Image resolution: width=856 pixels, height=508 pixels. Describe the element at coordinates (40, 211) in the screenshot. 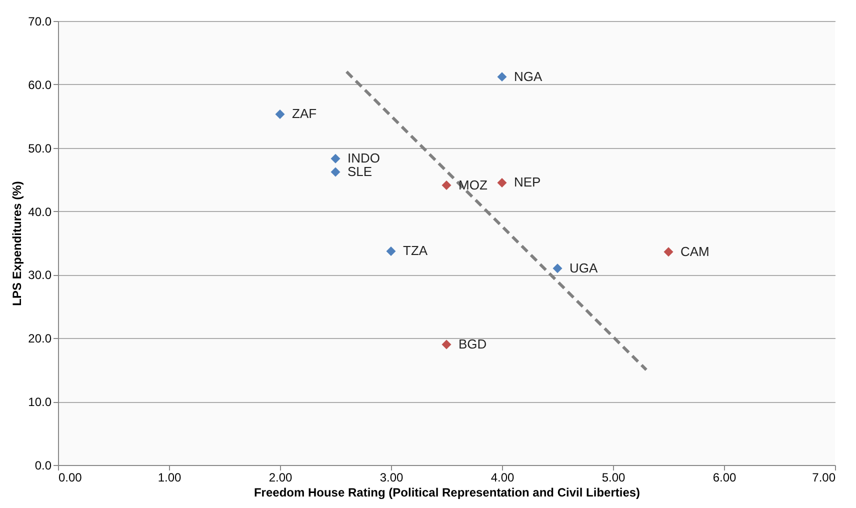

I see `y-tick-label: 40.0` at that location.